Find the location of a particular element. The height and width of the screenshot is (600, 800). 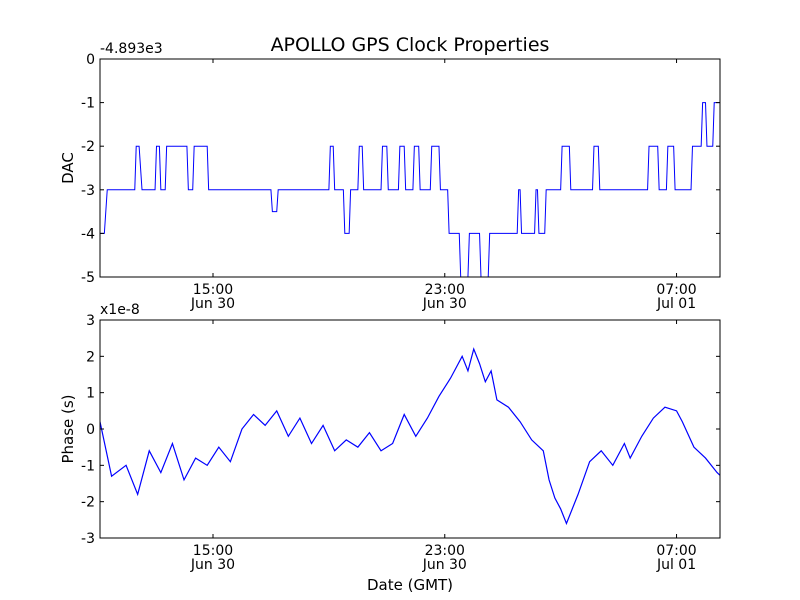

offset-text: x1e-8 is located at coordinates (120, 310).